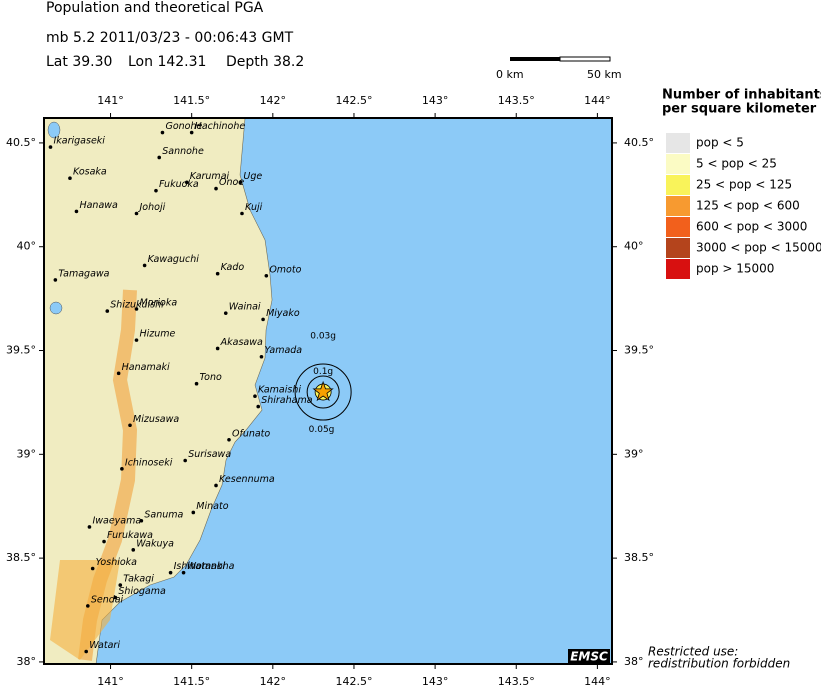 This screenshot has height=686, width=821. Describe the element at coordinates (634, 661) in the screenshot. I see `y-tick-label: 38°` at that location.